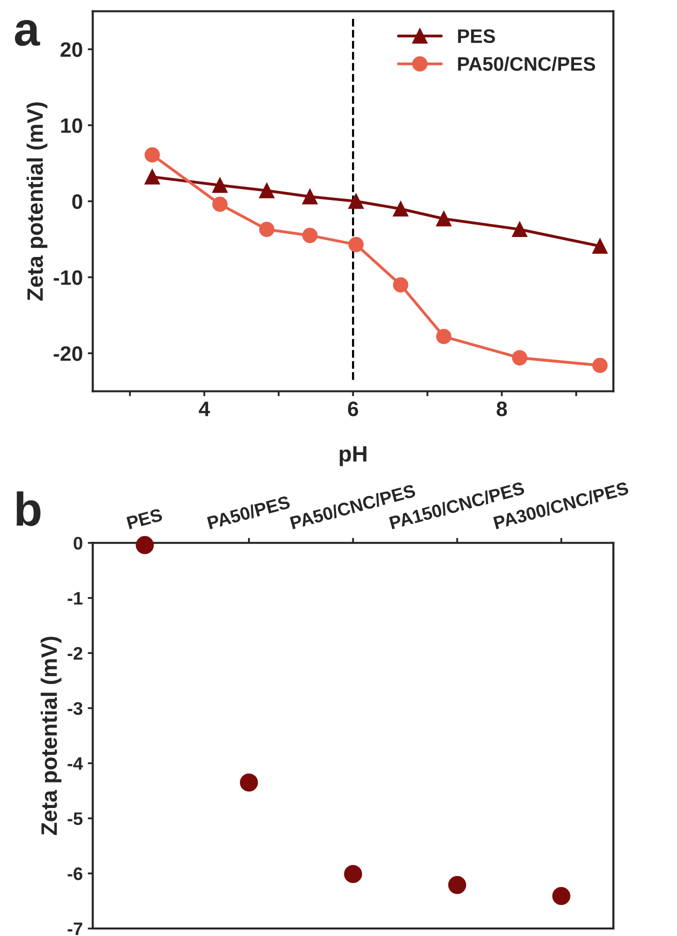 Image resolution: width=677 pixels, height=936 pixels. I want to click on y-tick-label: 20, so click(71, 49).